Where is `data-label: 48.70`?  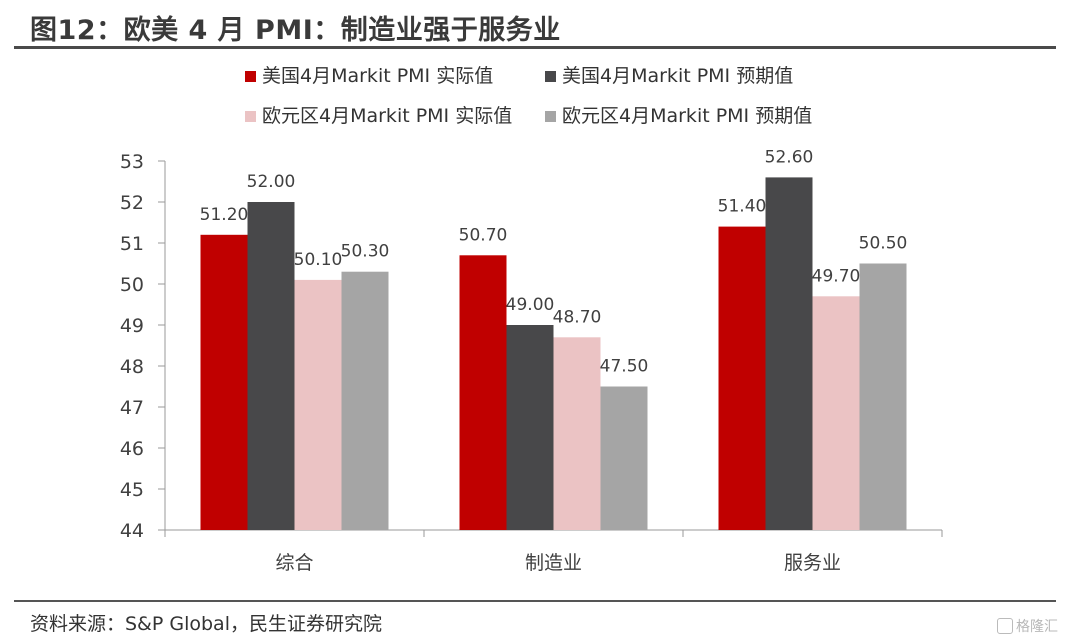 data-label: 48.70 is located at coordinates (577, 317).